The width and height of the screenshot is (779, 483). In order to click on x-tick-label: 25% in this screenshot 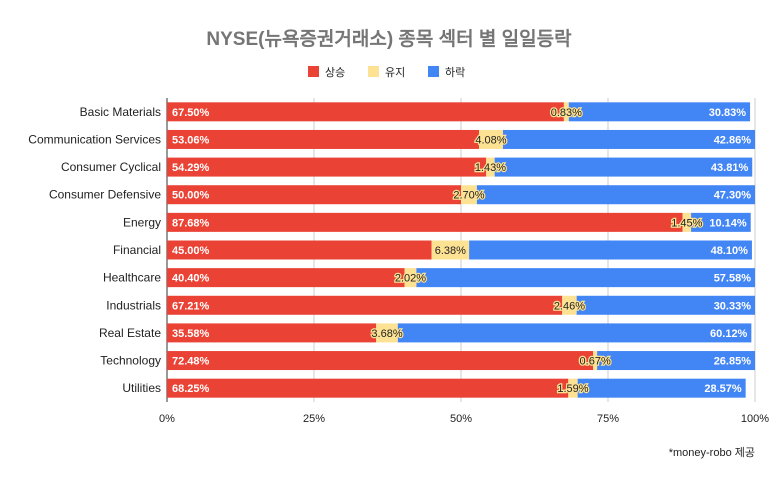, I will do `click(314, 419)`.